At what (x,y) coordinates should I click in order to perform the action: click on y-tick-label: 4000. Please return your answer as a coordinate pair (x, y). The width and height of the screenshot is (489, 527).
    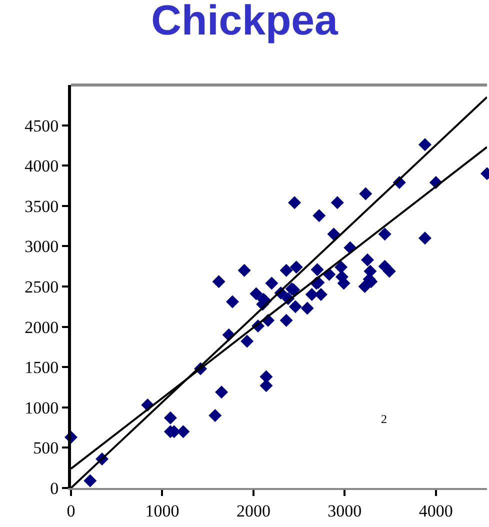
    Looking at the image, I should click on (41, 166).